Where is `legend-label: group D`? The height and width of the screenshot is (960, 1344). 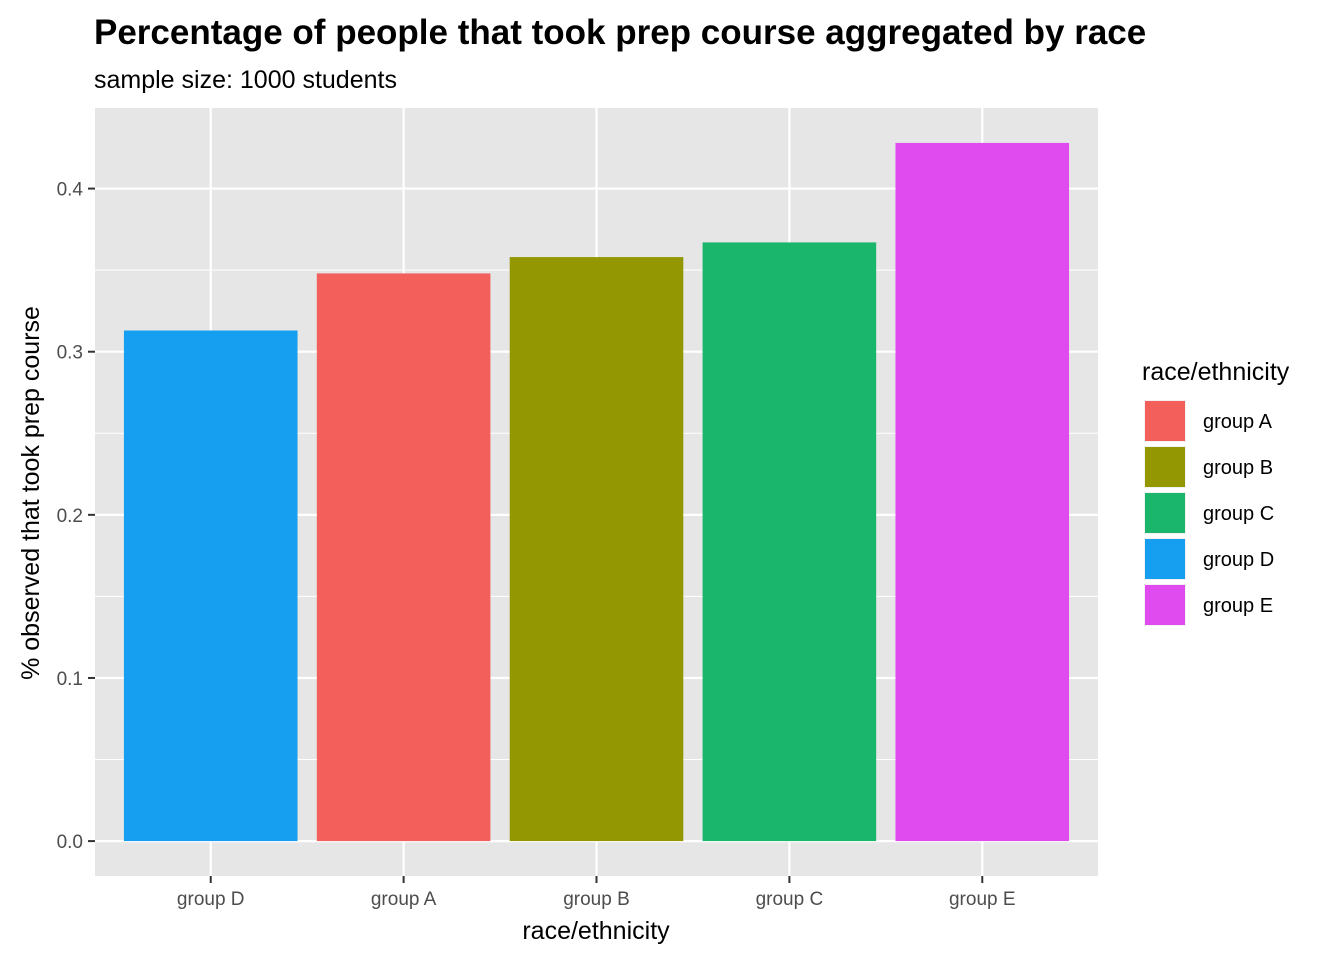
legend-label: group D is located at coordinates (1238, 560).